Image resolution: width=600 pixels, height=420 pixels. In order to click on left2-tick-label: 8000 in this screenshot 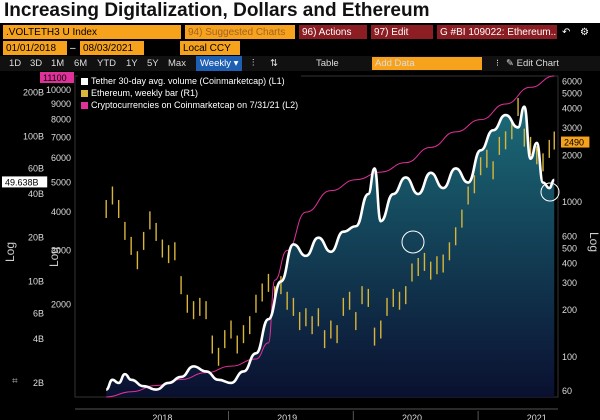, I will do `click(61, 120)`.